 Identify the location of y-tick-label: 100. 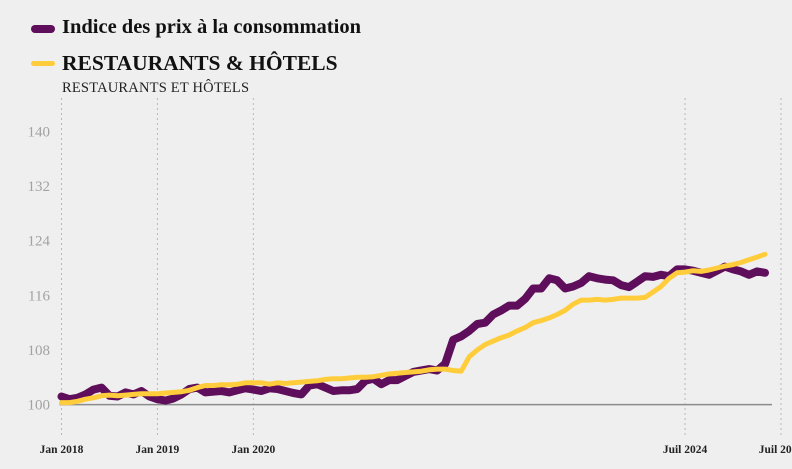
(39, 406).